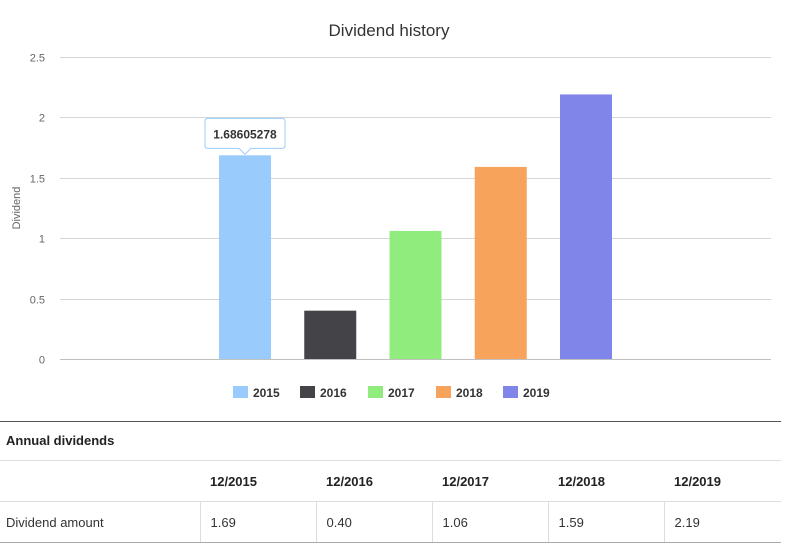  What do you see at coordinates (722, 522) in the screenshot?
I see `table-cell: 2.19` at bounding box center [722, 522].